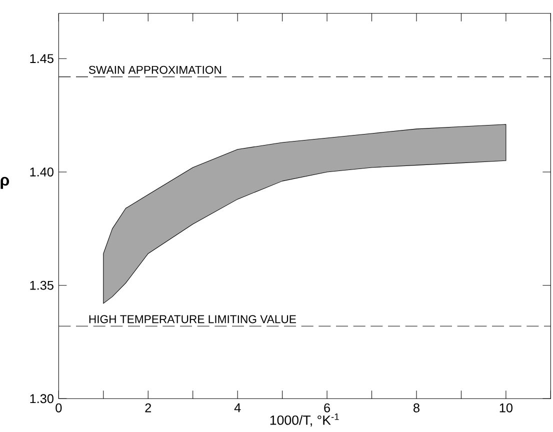 The width and height of the screenshot is (553, 432). I want to click on x-tick-label: 0, so click(59, 407).